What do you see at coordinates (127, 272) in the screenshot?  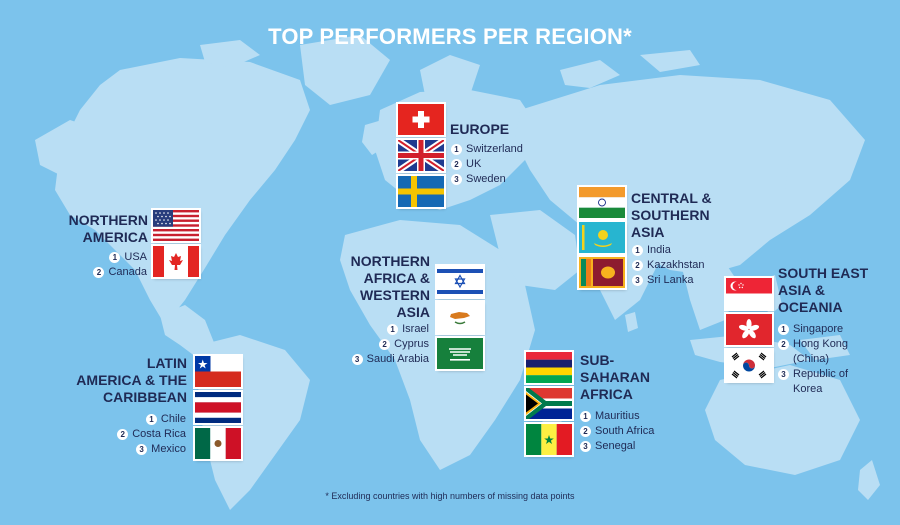 I see `country-name: Canada` at bounding box center [127, 272].